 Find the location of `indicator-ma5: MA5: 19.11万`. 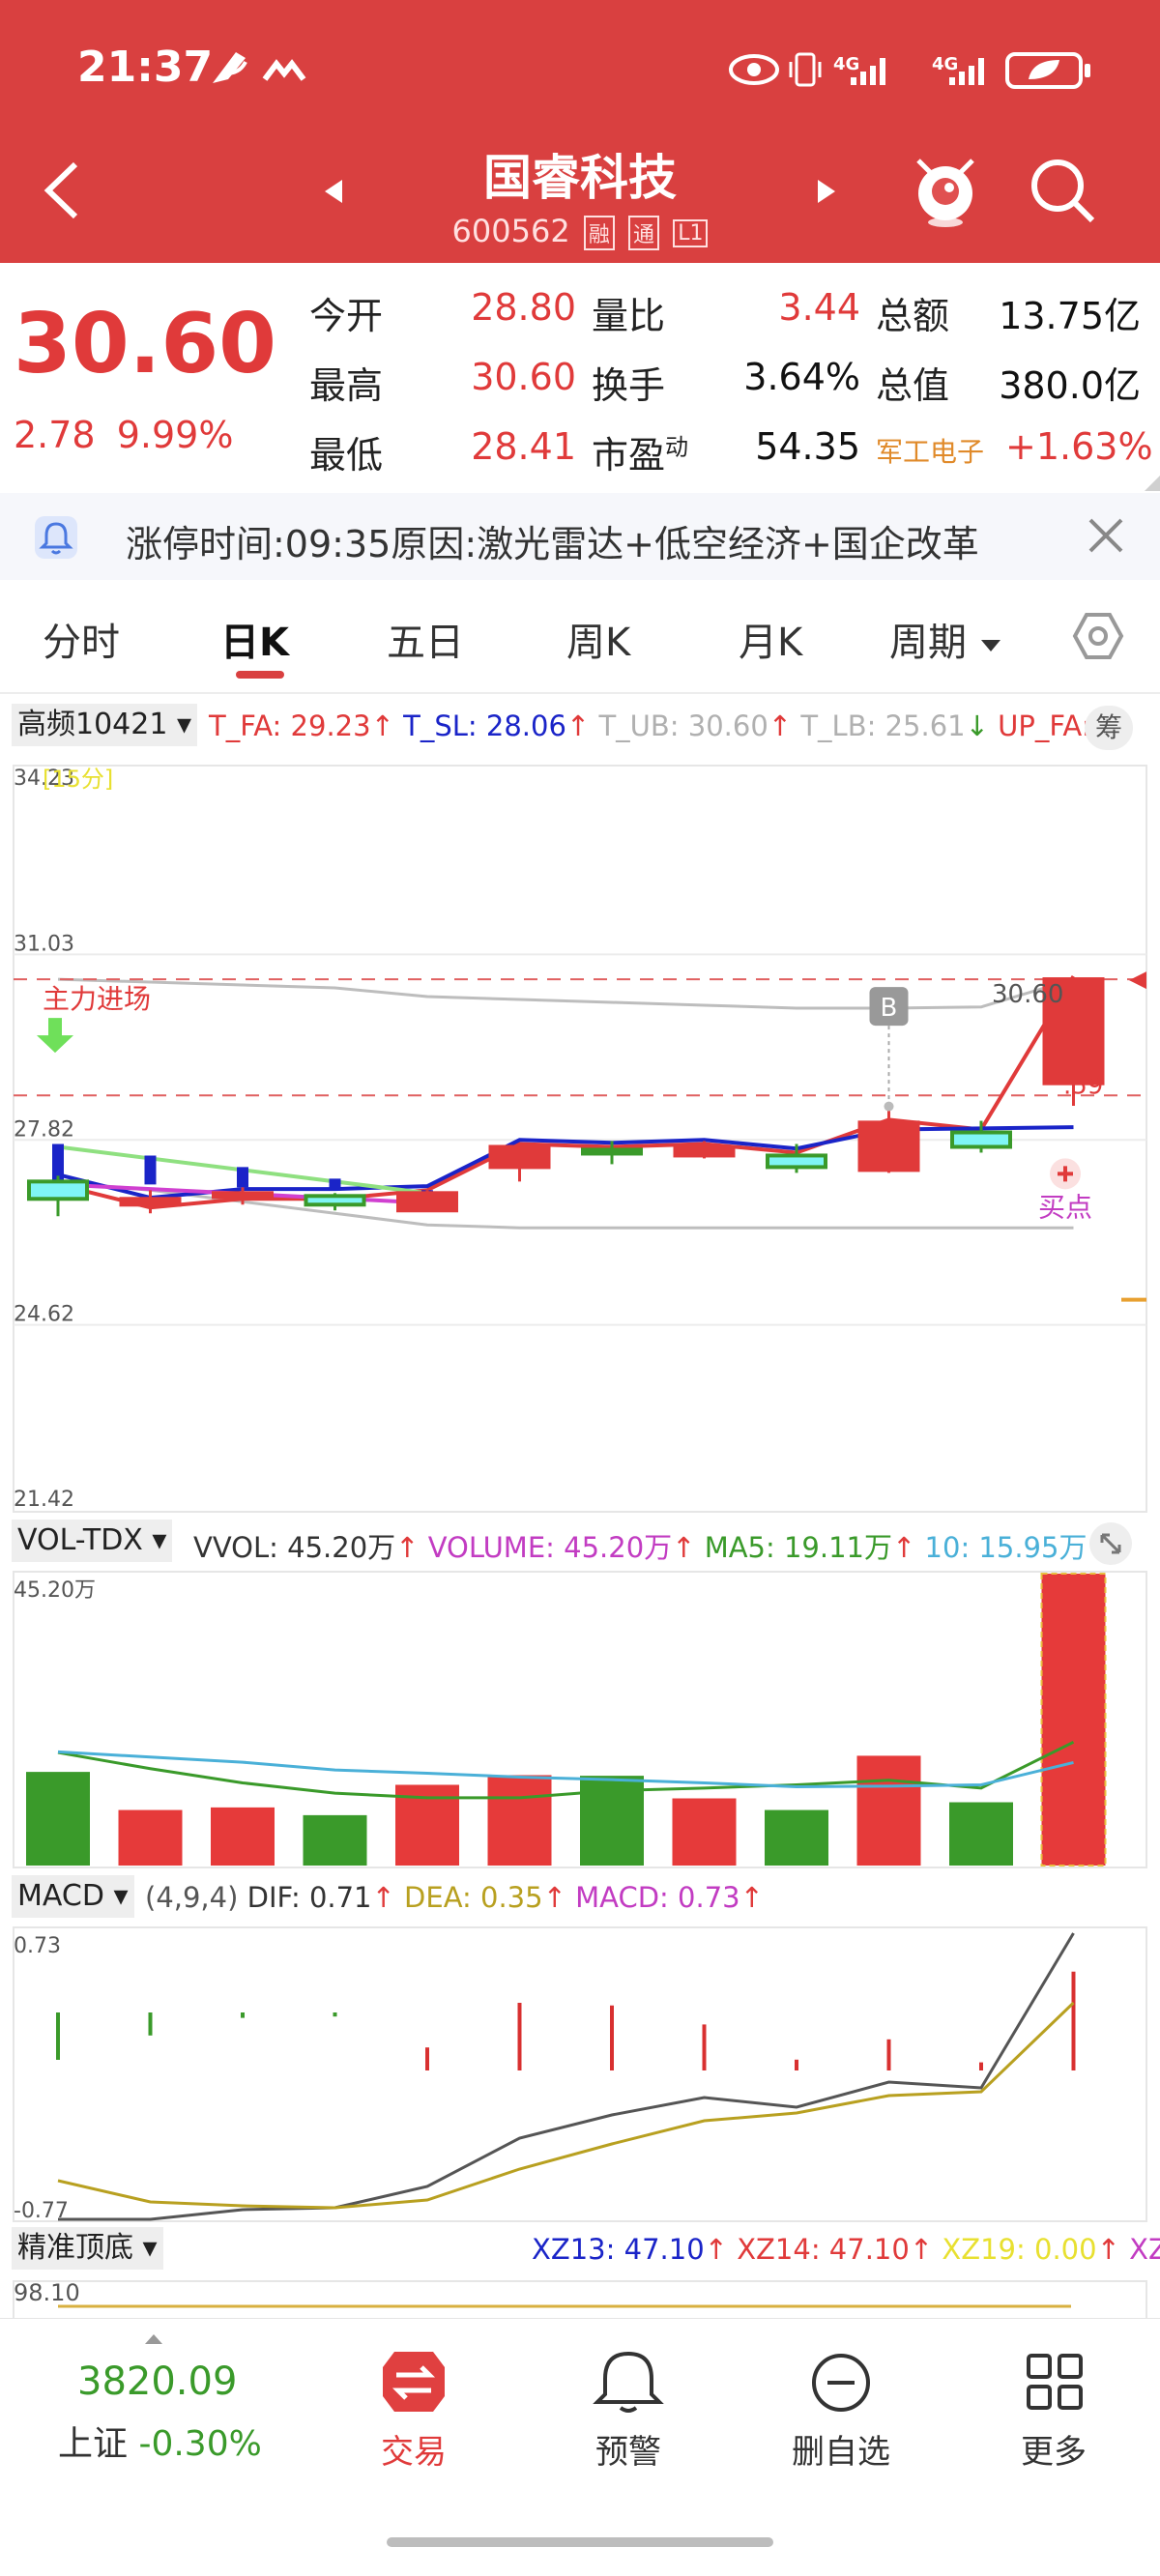

indicator-ma5: MA5: 19.11万 is located at coordinates (798, 1547).